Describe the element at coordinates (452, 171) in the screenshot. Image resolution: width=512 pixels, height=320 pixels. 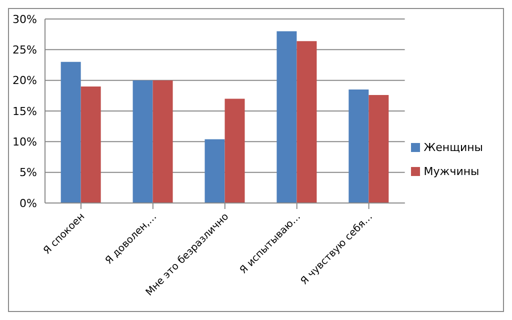
I see `legend-label: Мужчины` at that location.